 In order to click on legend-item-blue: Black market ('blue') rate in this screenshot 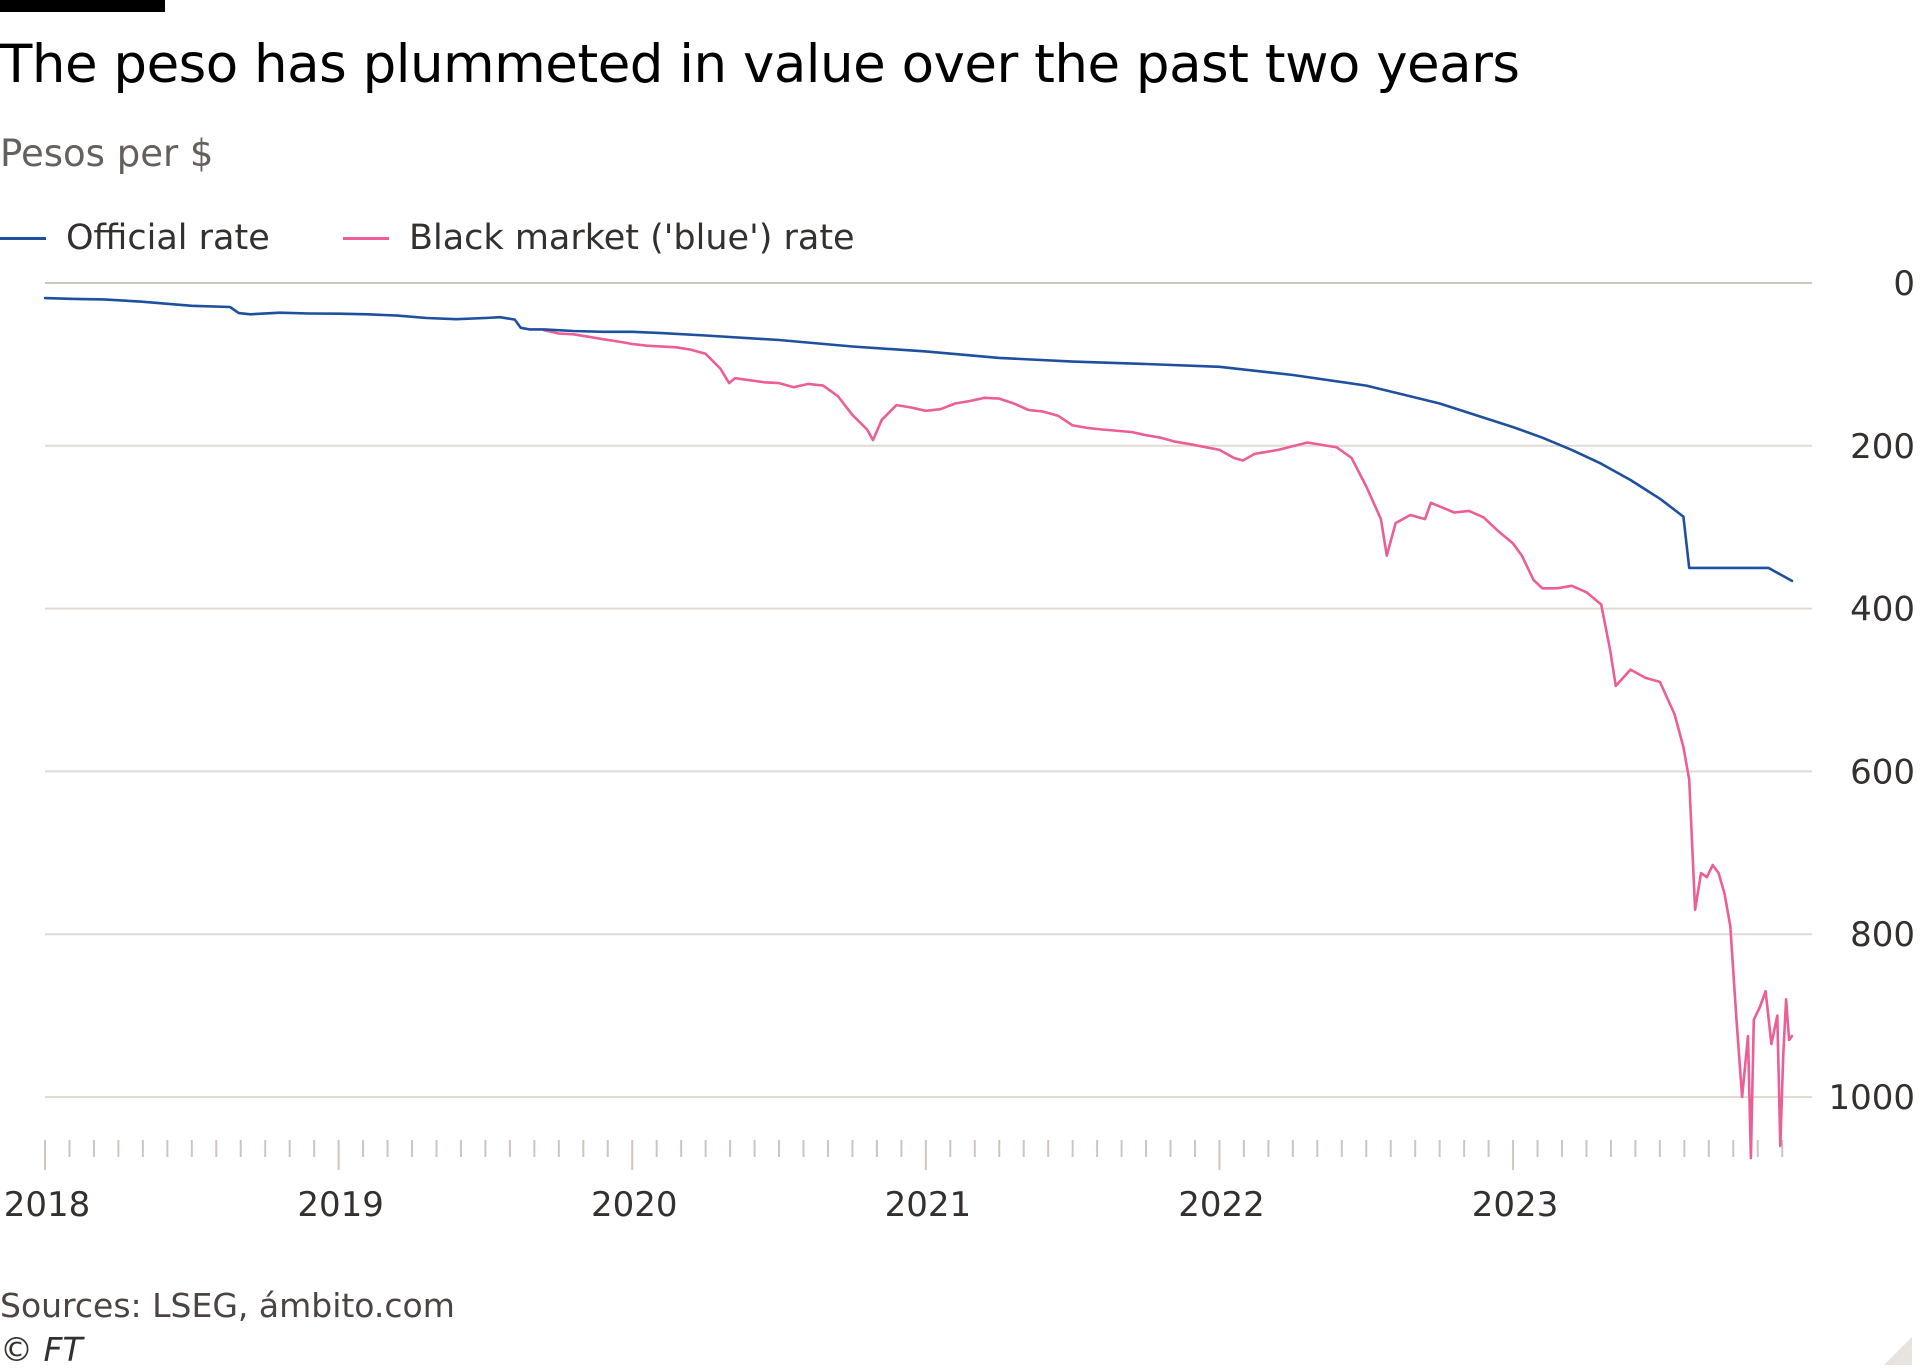, I will do `click(599, 238)`.